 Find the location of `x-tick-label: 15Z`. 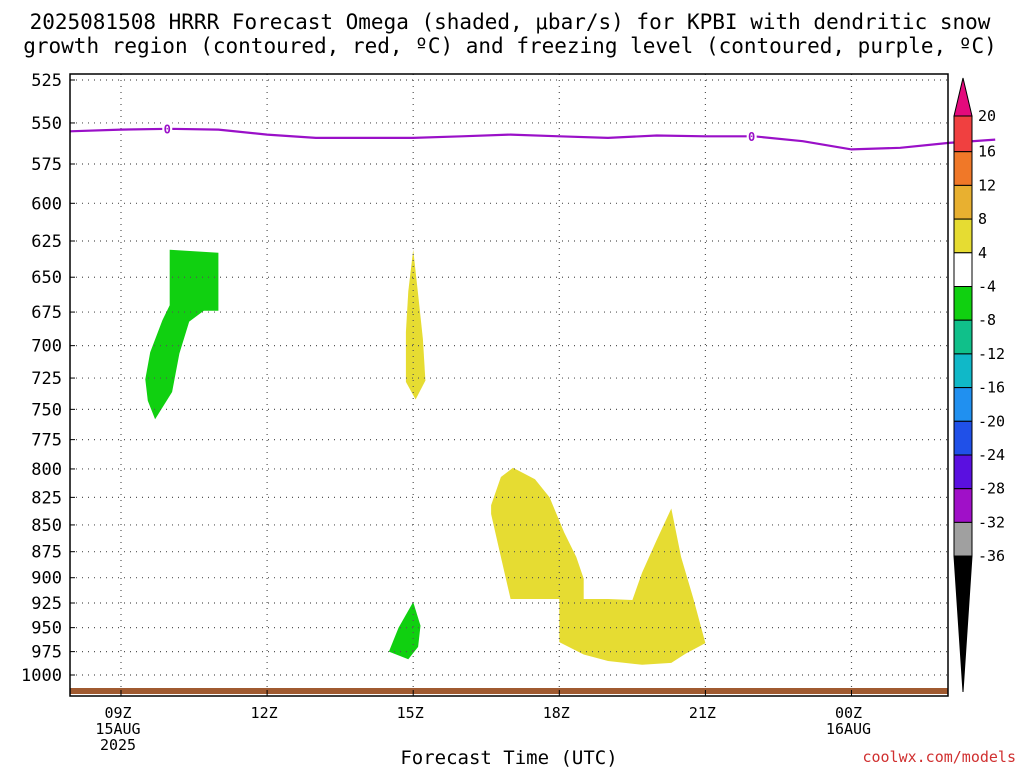

x-tick-label: 15Z is located at coordinates (410, 713).